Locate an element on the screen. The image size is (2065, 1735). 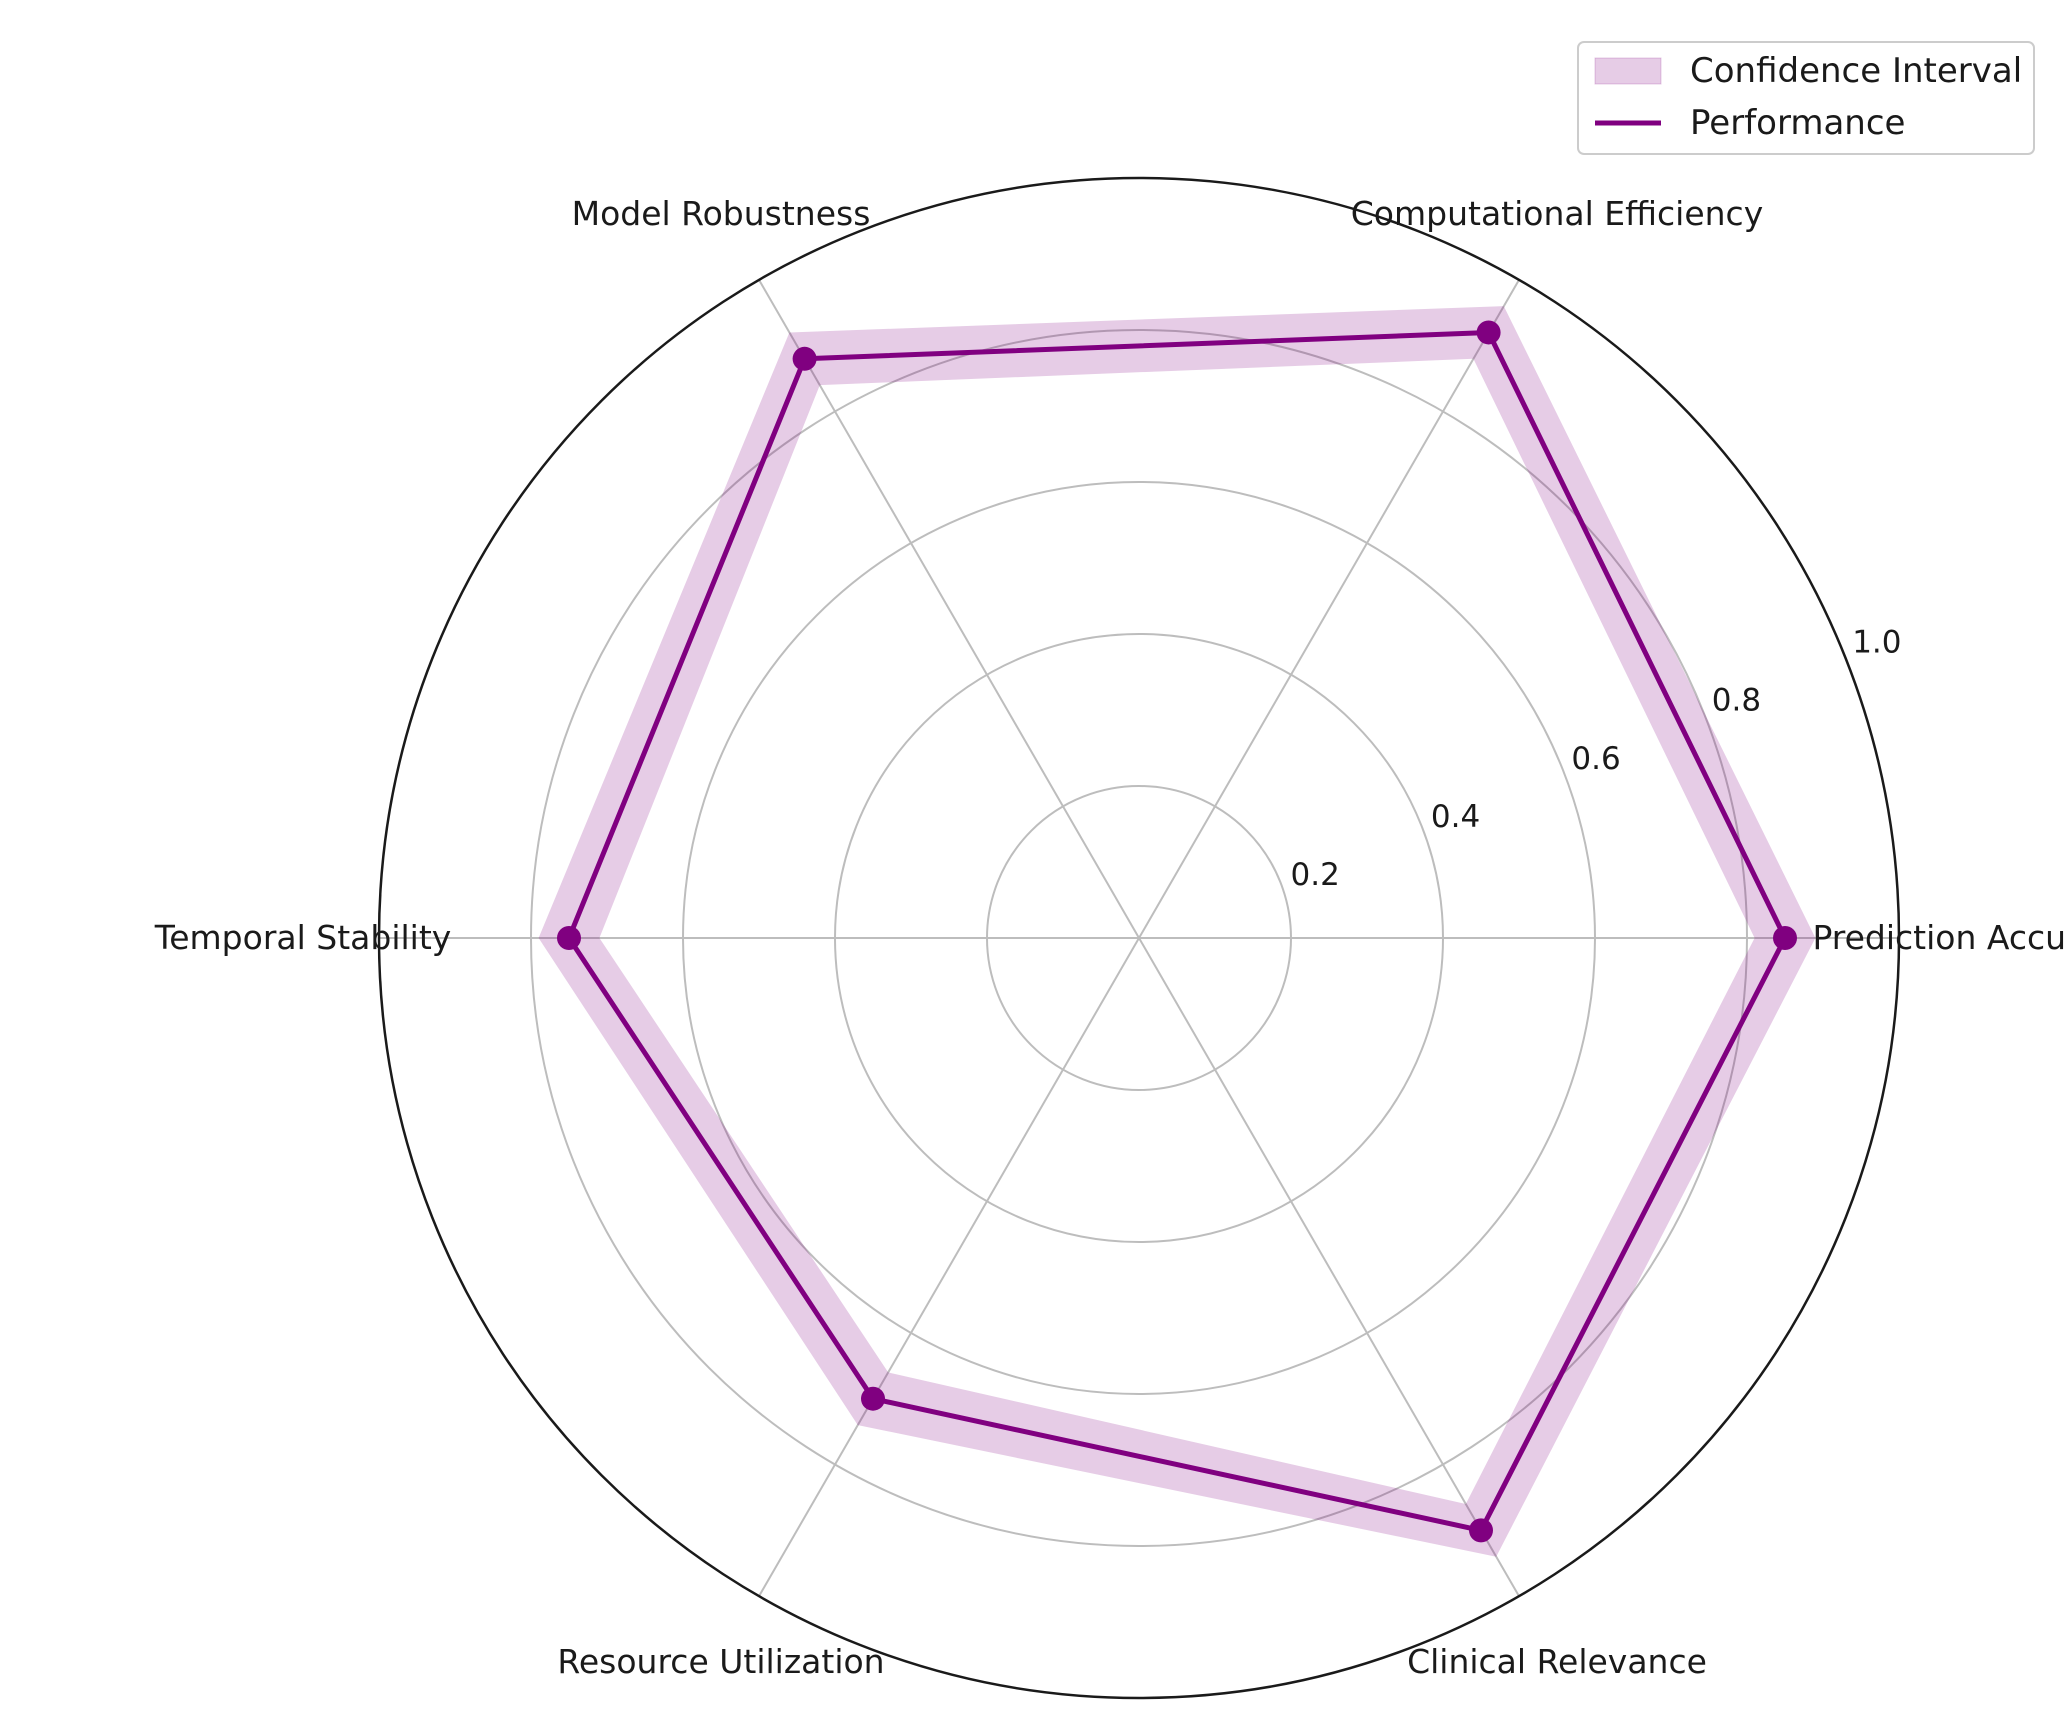
radial-tick-label: 0.2 is located at coordinates (1315, 875).